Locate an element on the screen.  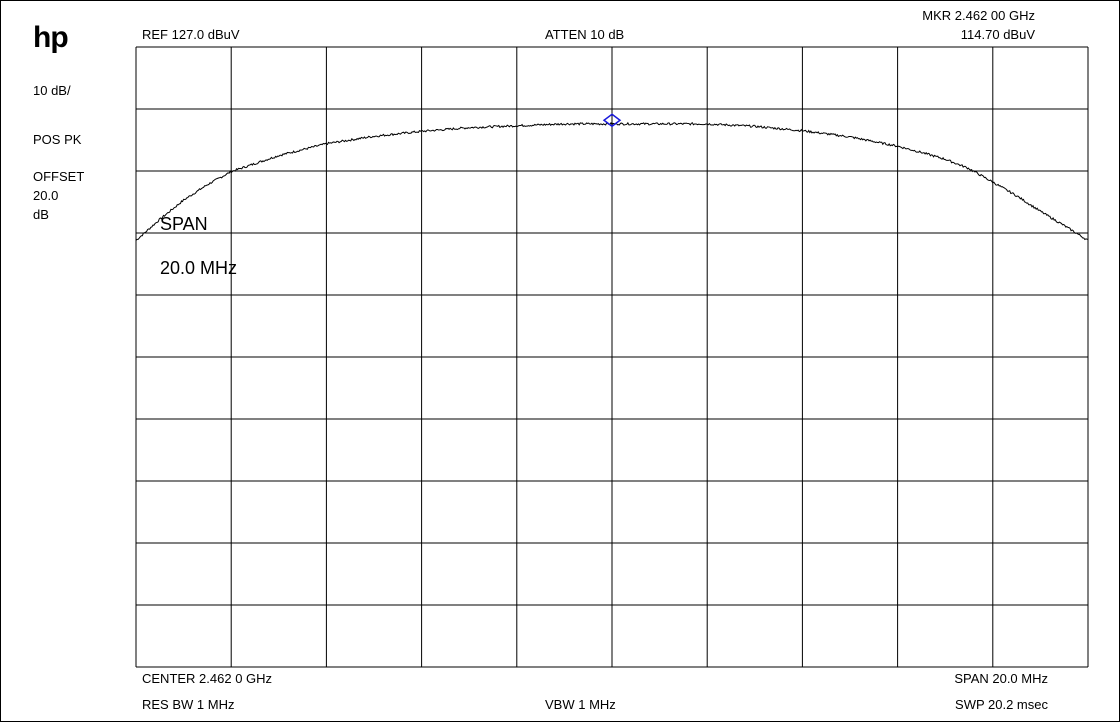
marker-diamond is located at coordinates (612, 120).